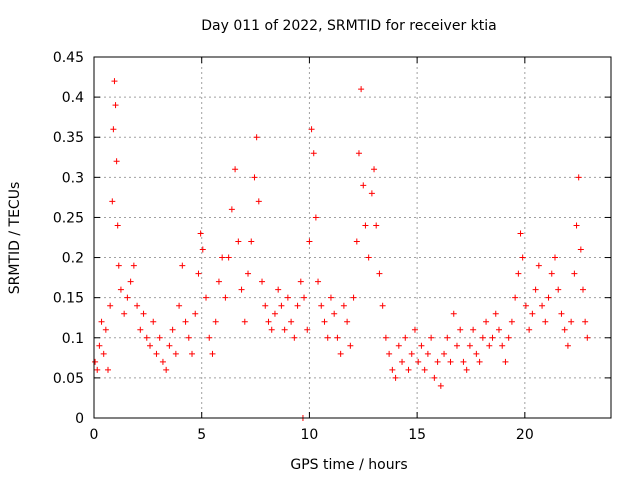  I want to click on y-tick-label: 0.25, so click(68, 218).